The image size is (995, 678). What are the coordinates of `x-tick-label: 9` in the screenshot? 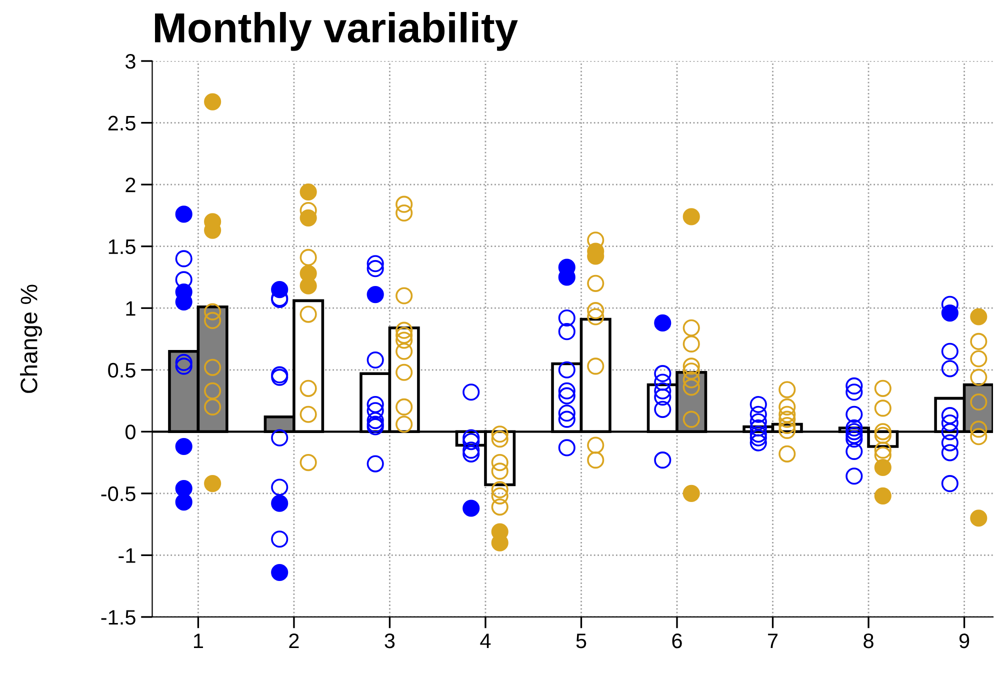 It's located at (964, 641).